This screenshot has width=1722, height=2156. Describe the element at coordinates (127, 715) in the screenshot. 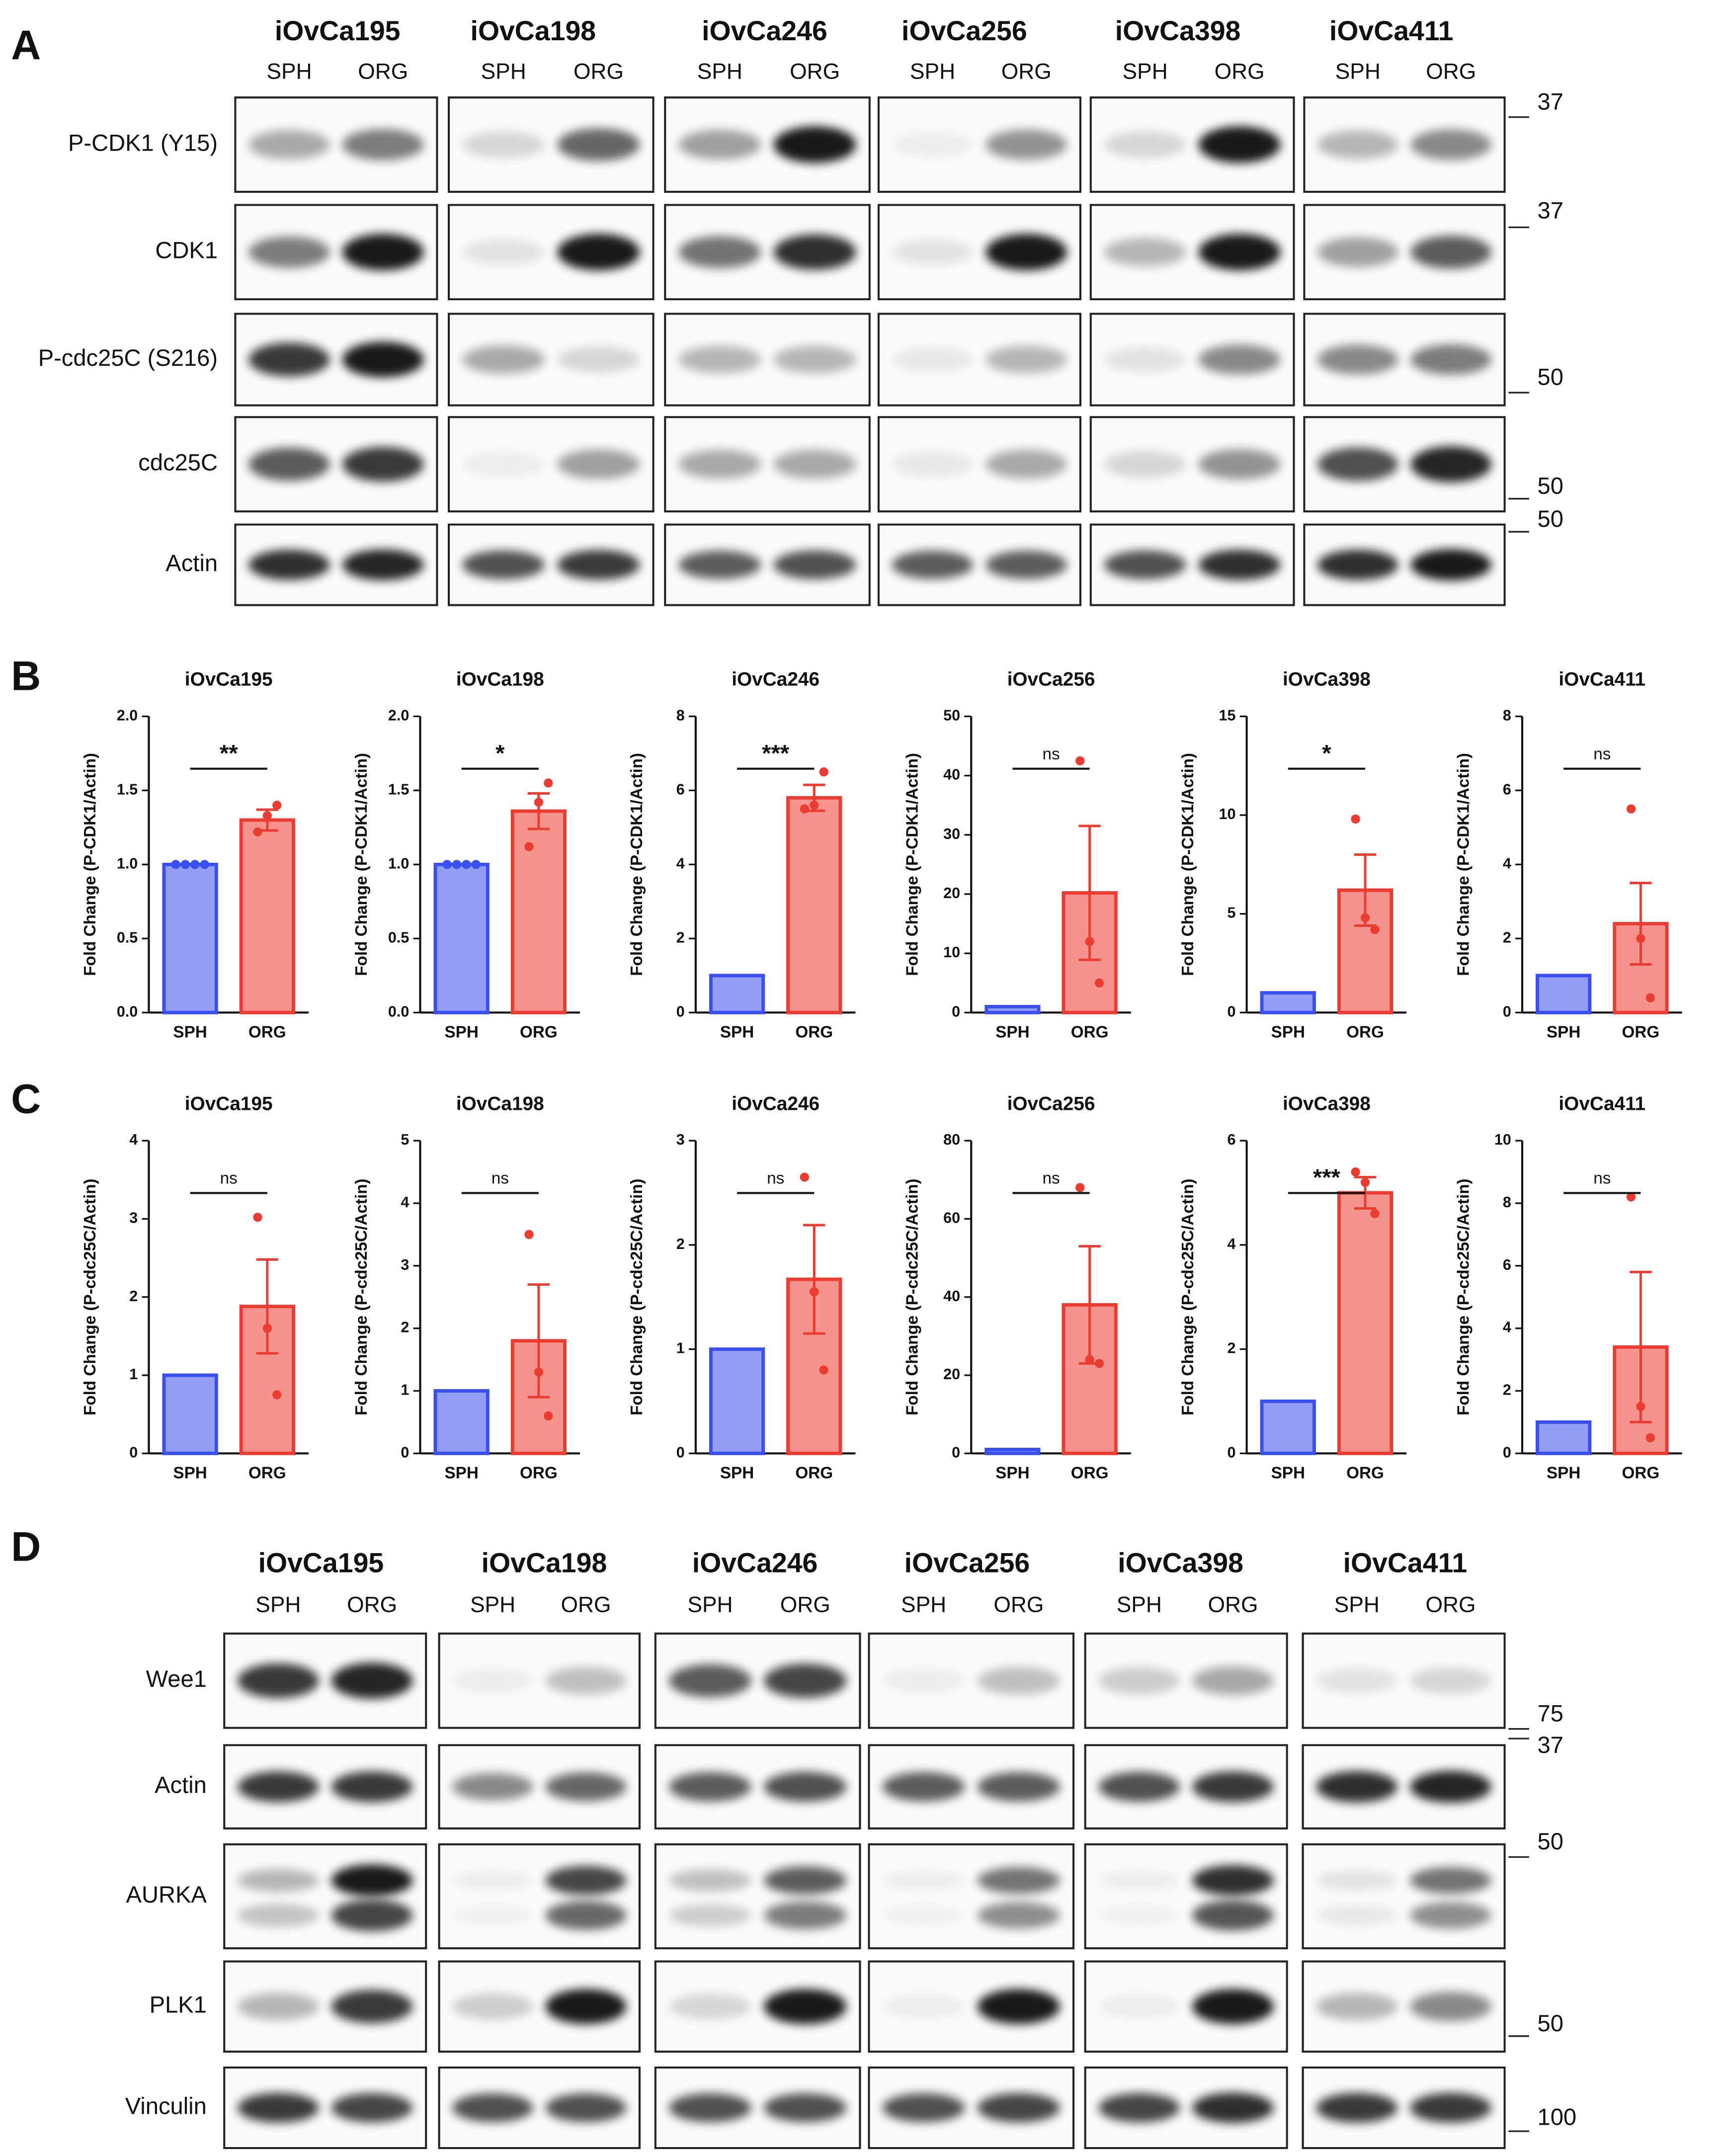

I see `y-tick-label: 2.0` at that location.